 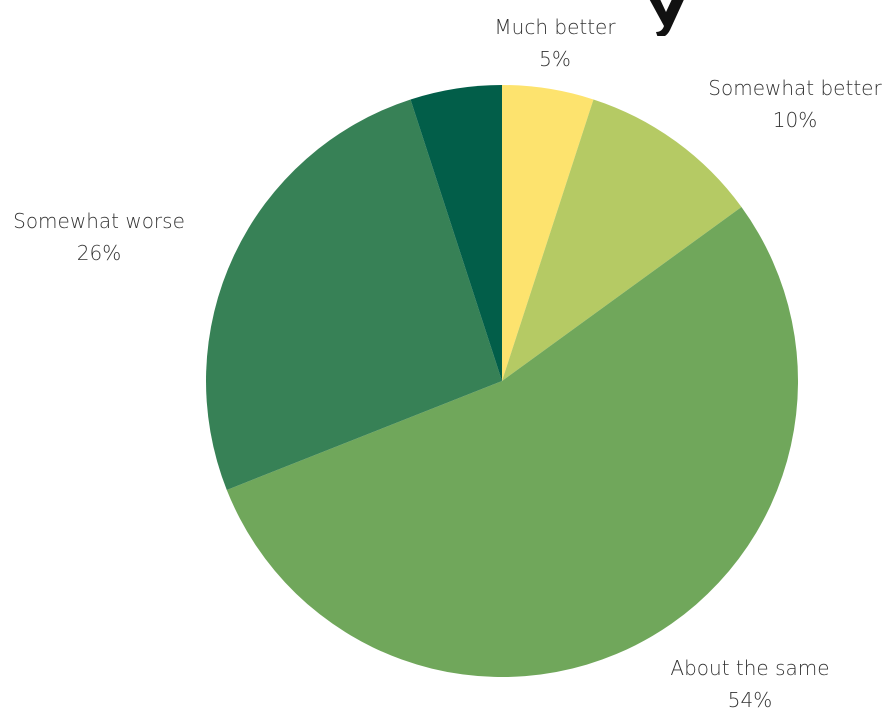 I want to click on pie-slice-somewhat-better, so click(x=622, y=240).